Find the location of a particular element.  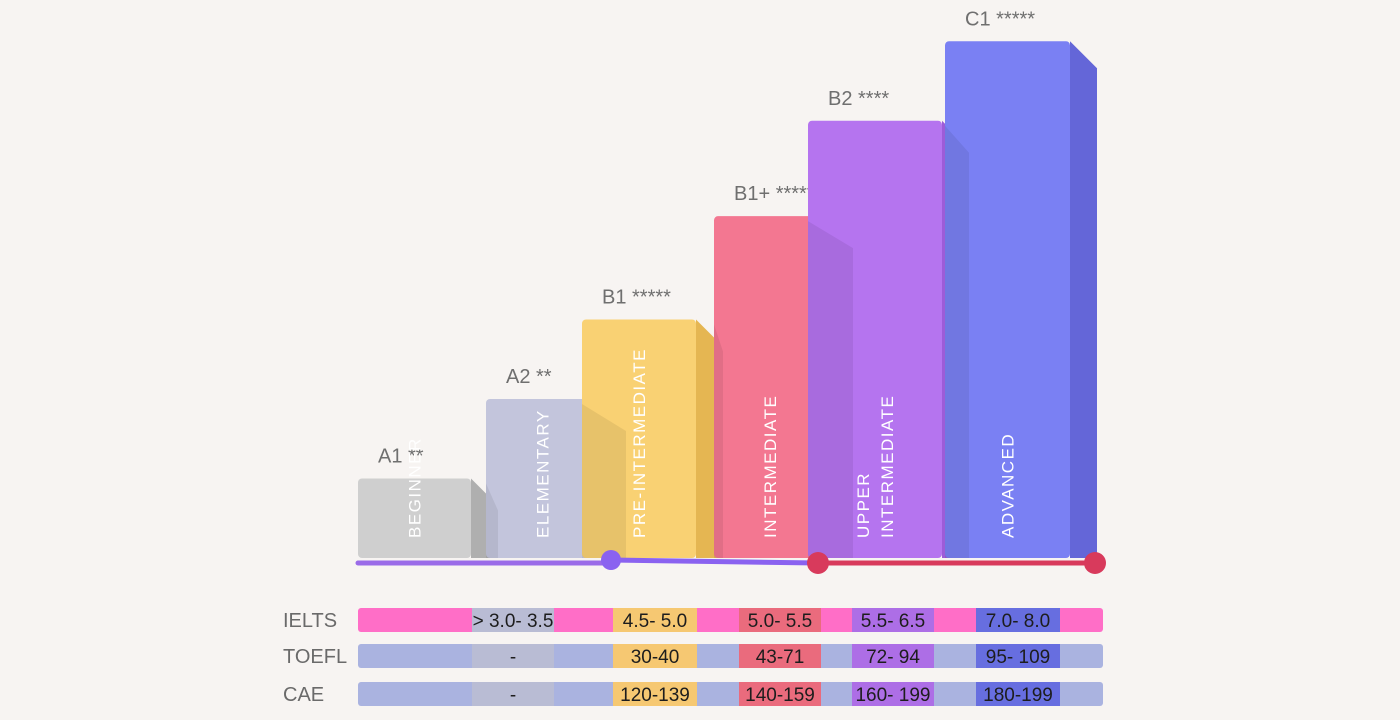

table-cell-value: 140-159 is located at coordinates (780, 695).